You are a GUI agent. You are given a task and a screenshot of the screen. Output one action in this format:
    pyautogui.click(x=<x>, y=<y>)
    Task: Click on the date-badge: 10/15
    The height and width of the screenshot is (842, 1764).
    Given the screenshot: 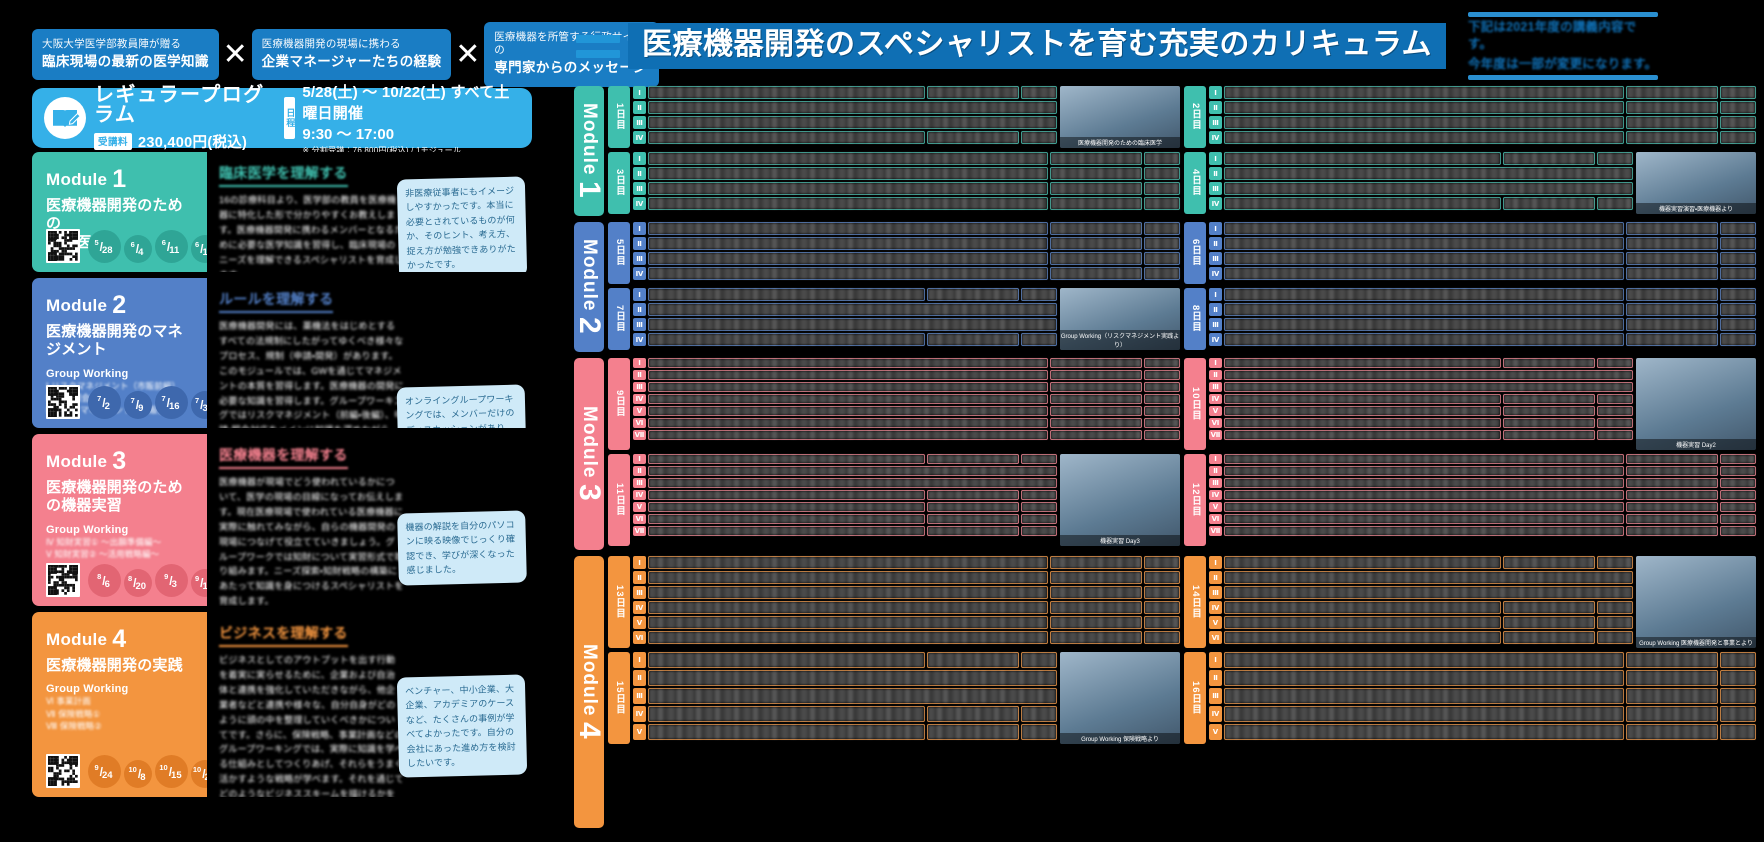 What is the action you would take?
    pyautogui.click(x=171, y=771)
    